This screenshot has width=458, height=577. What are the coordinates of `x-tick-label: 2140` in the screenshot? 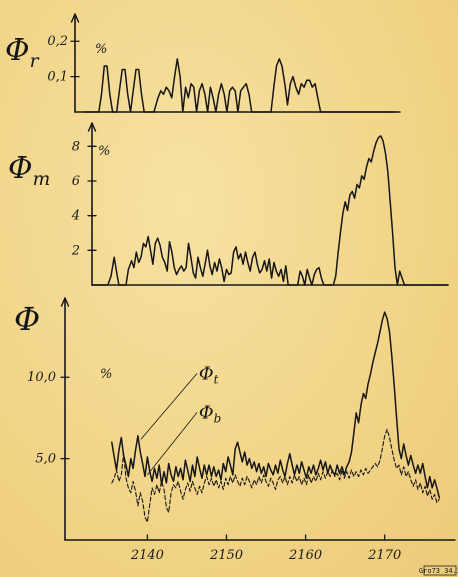 It's located at (147, 555).